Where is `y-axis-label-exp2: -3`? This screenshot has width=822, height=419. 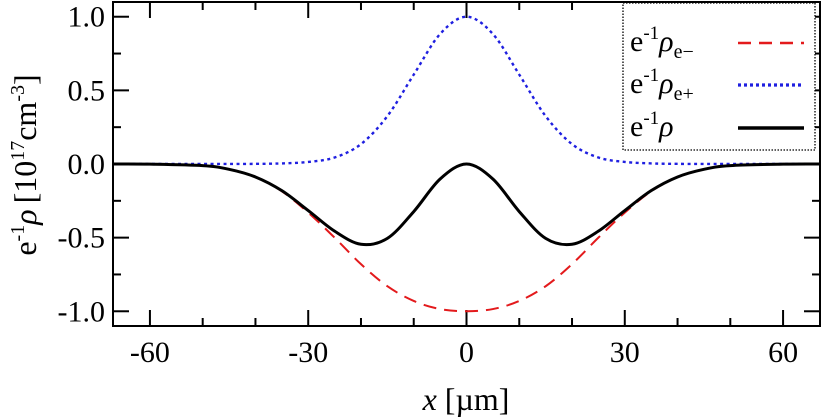
y-axis-label-exp2: -3 is located at coordinates (18, 93).